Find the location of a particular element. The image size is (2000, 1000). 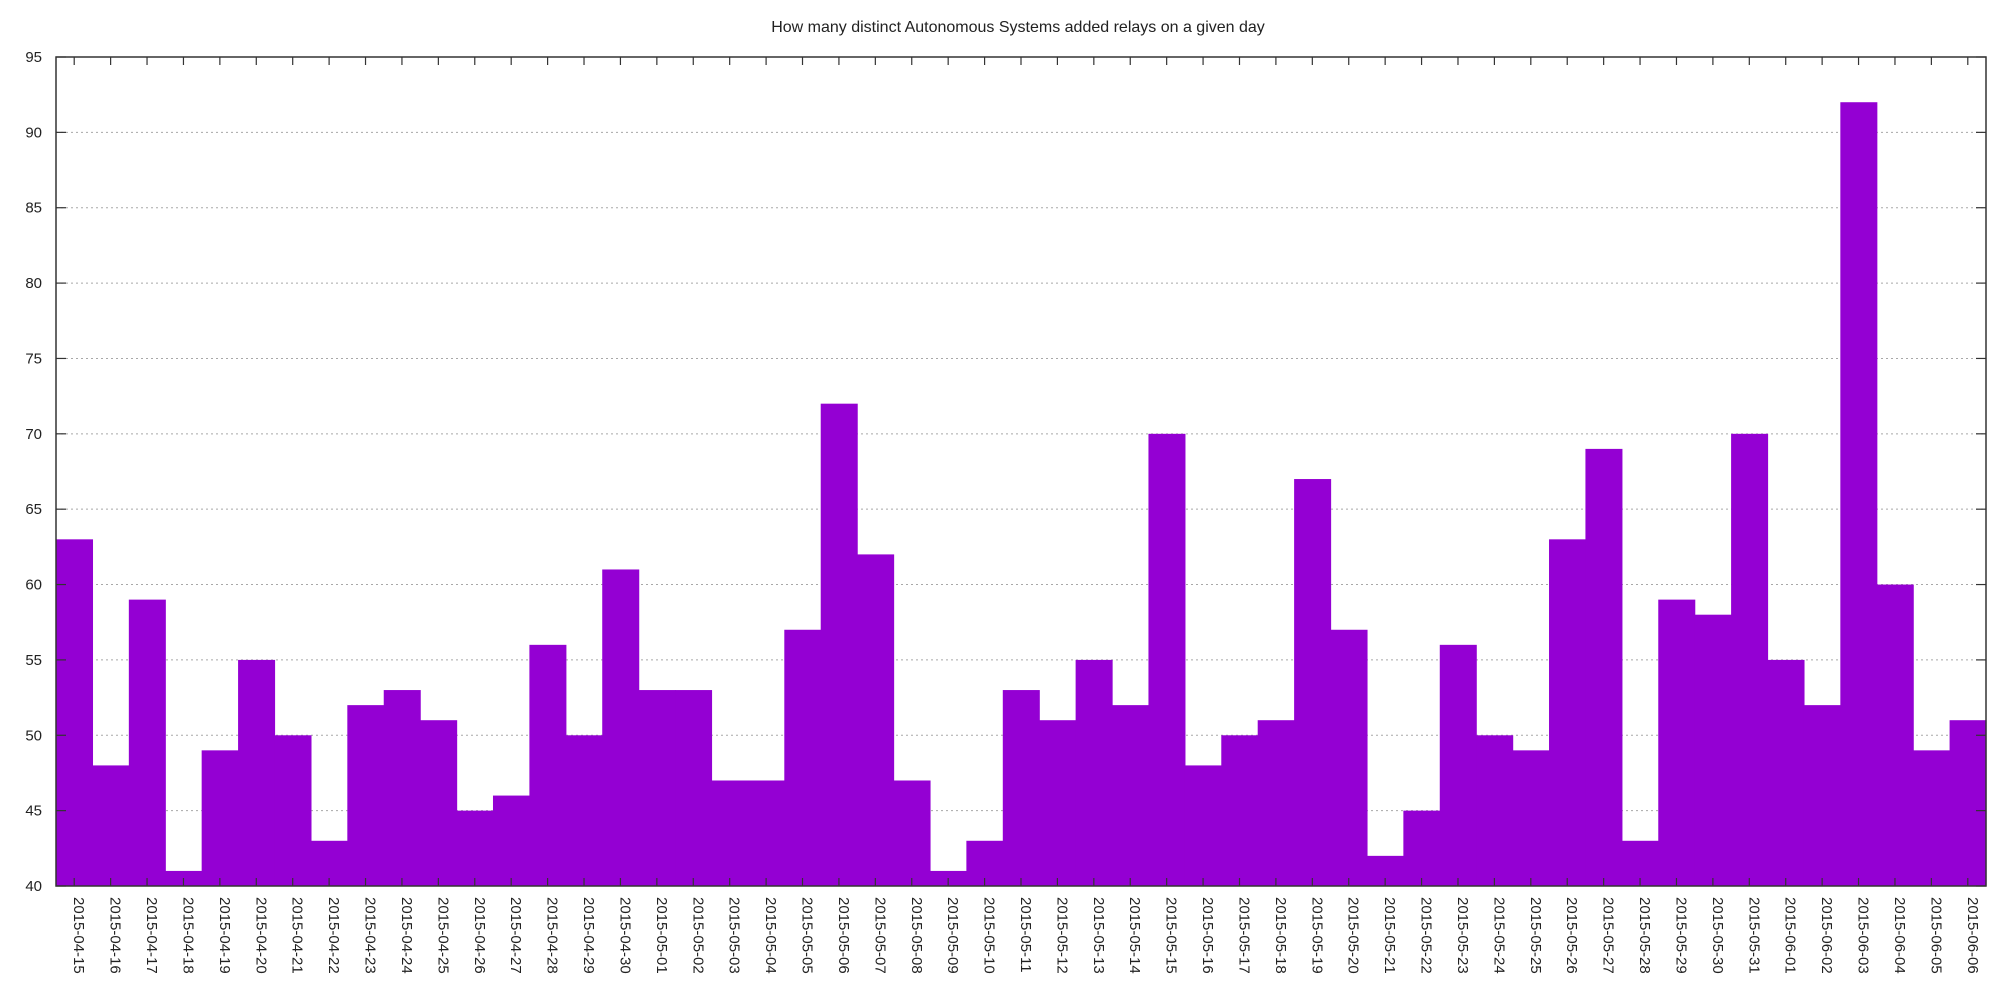

y-tick-label: 60 is located at coordinates (33, 585).